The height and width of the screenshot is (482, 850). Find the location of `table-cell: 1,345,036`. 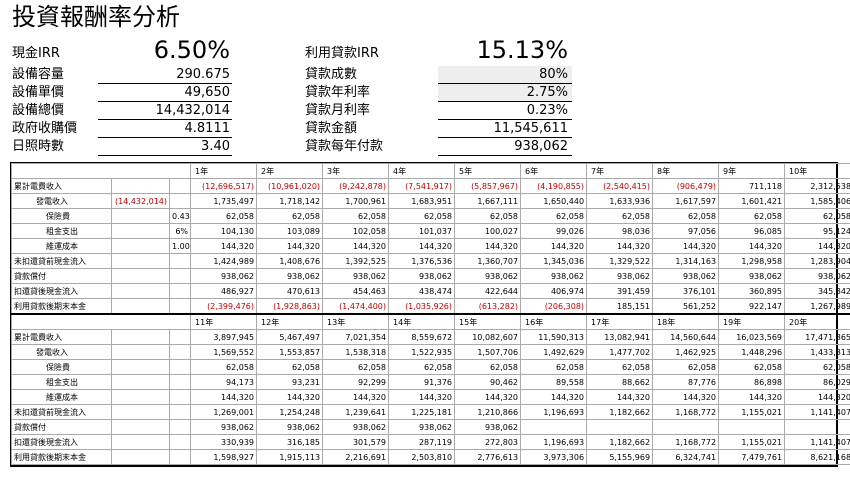

table-cell: 1,345,036 is located at coordinates (554, 261).